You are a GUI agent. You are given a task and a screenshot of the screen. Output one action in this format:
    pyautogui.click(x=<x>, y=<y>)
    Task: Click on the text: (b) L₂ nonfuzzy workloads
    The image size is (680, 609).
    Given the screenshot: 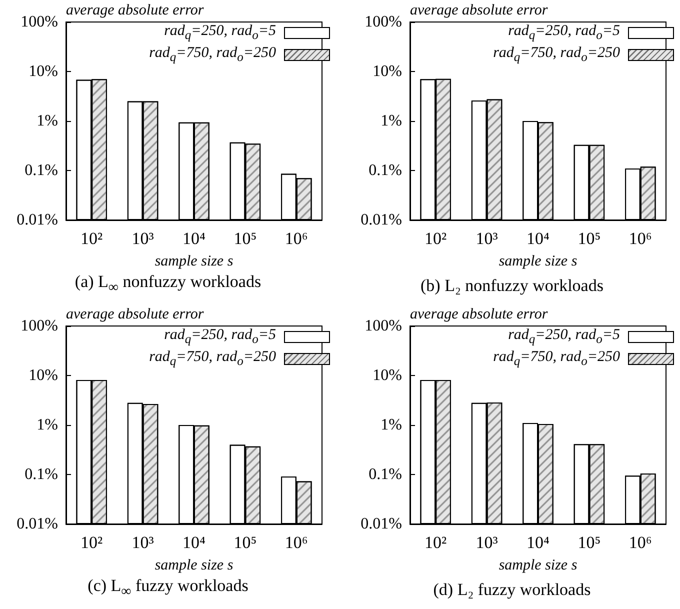 What is the action you would take?
    pyautogui.click(x=512, y=286)
    